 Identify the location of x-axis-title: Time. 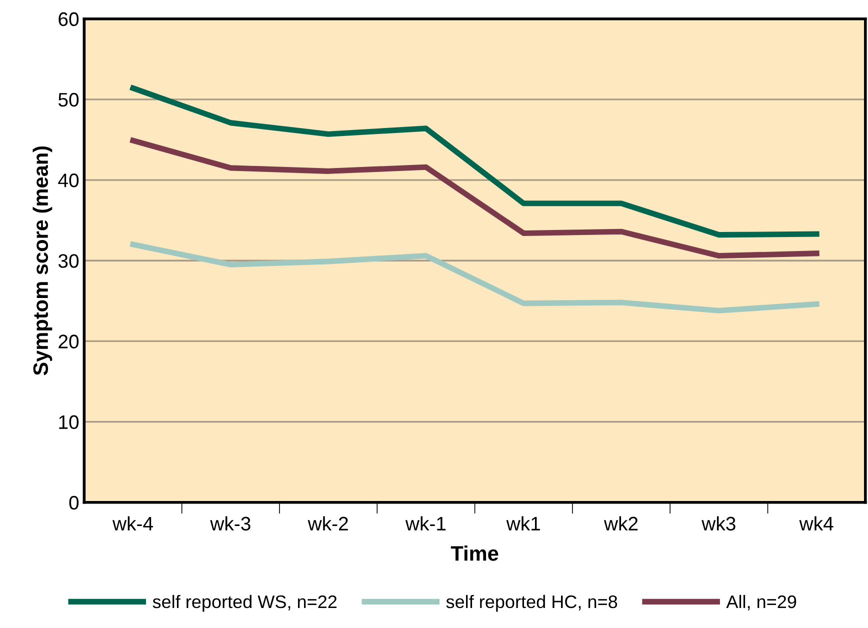
(474, 553).